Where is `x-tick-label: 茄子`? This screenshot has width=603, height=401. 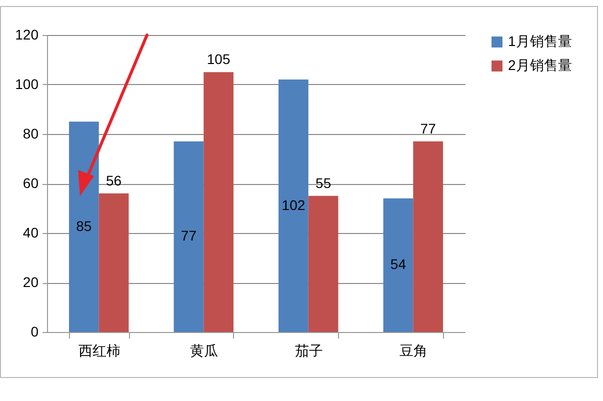 x-tick-label: 茄子 is located at coordinates (308, 350).